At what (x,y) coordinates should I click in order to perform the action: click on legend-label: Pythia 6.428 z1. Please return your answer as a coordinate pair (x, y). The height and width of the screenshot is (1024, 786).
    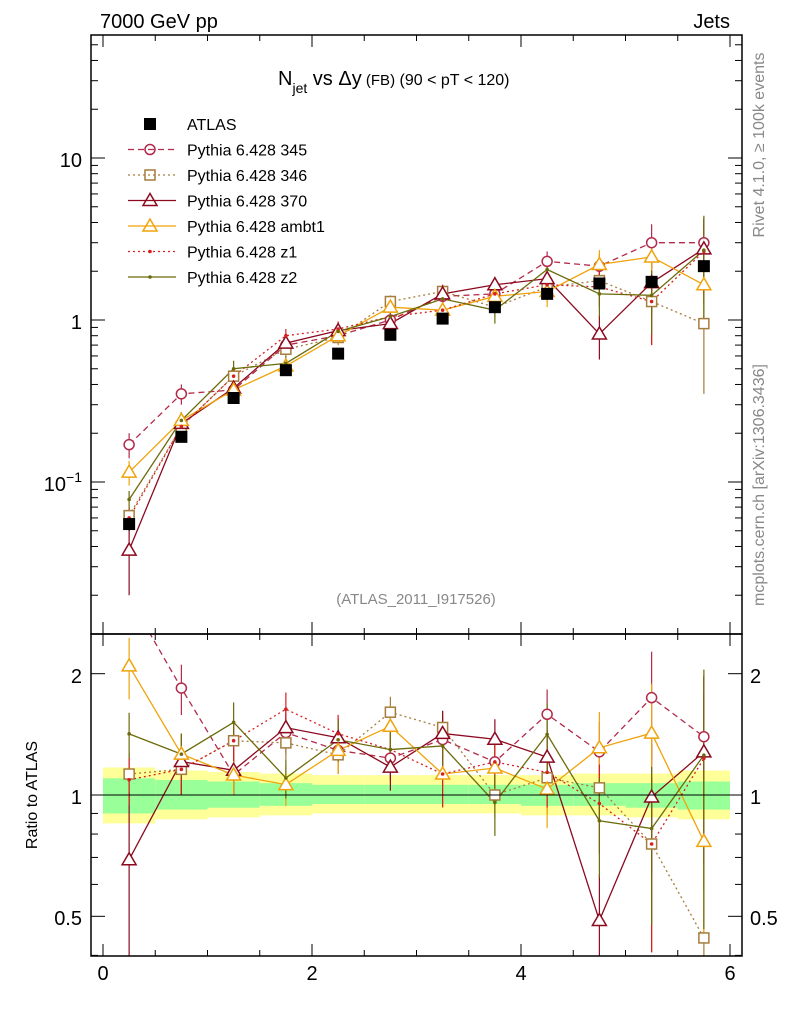
    Looking at the image, I should click on (242, 253).